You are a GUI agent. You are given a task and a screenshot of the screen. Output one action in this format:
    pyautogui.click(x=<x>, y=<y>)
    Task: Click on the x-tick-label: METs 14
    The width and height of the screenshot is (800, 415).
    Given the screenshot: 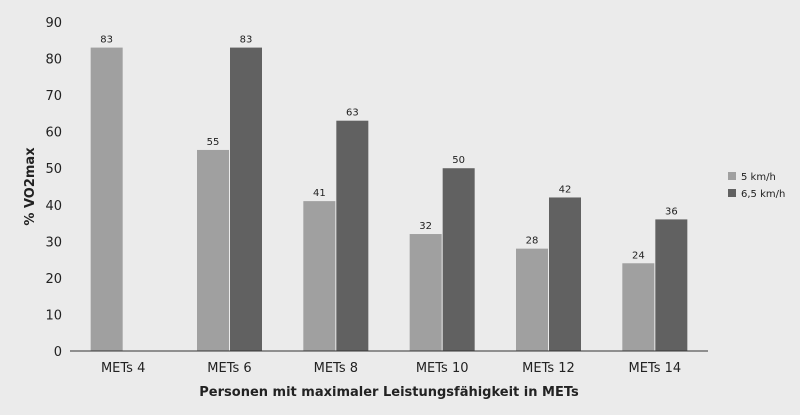 What is the action you would take?
    pyautogui.click(x=654, y=368)
    